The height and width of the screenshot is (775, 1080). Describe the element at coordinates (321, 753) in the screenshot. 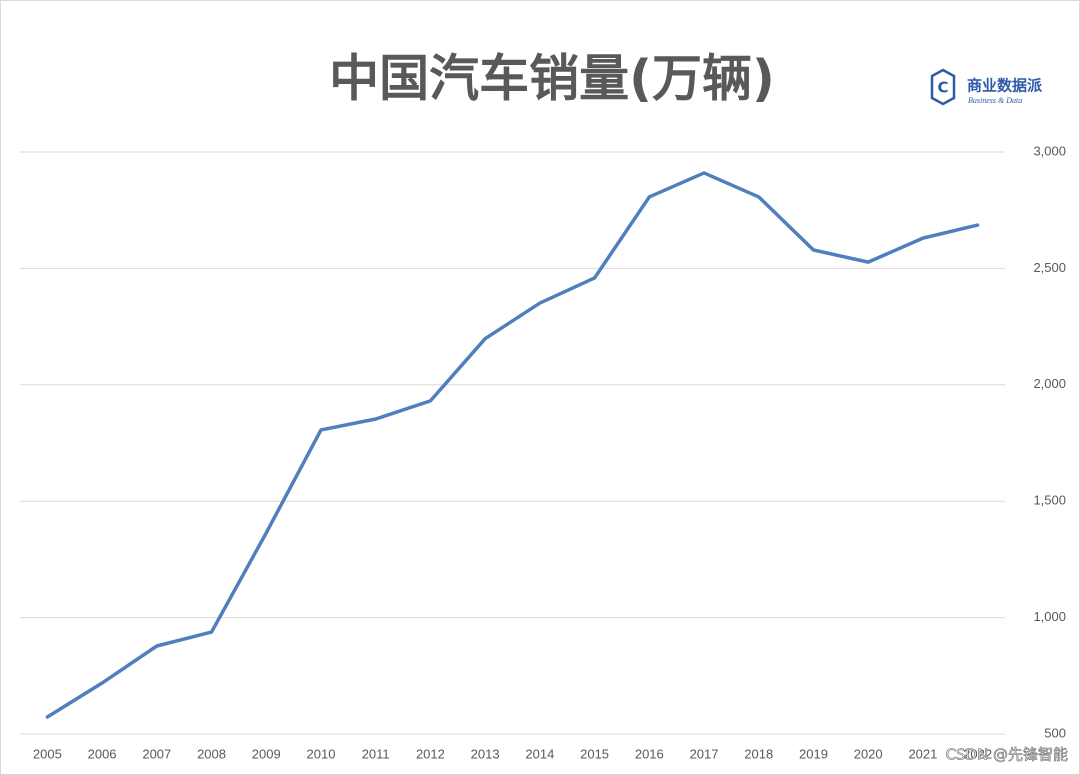

I see `x-tick-label: 2010` at that location.